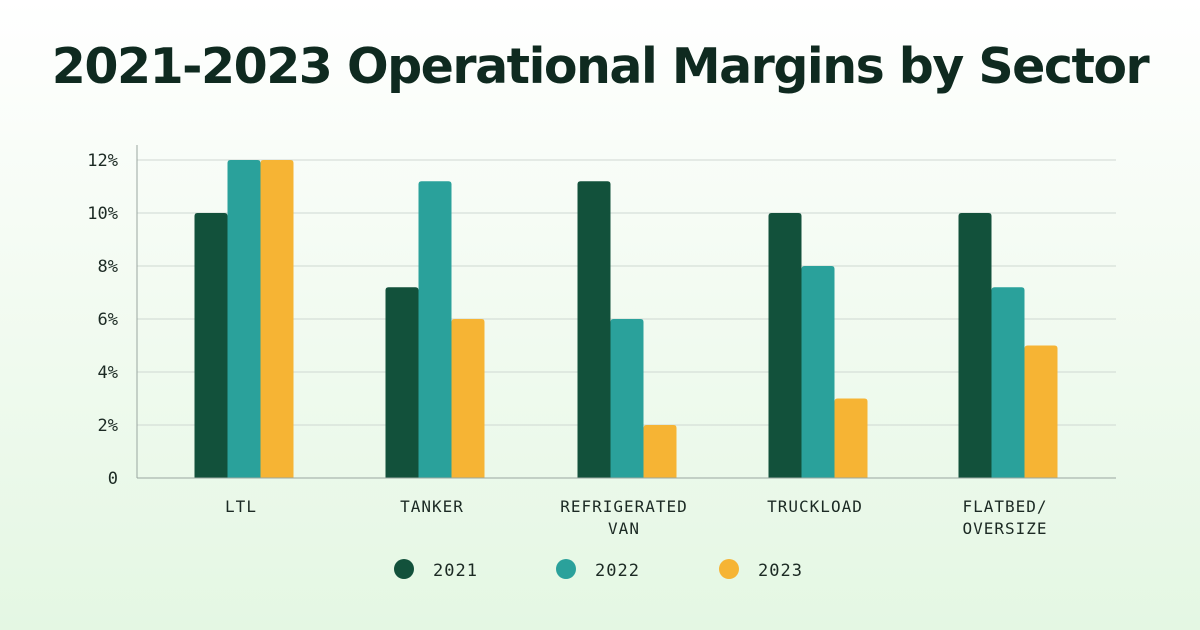 The height and width of the screenshot is (630, 1200). Describe the element at coordinates (617, 571) in the screenshot. I see `legend-label-2022: 2022` at that location.